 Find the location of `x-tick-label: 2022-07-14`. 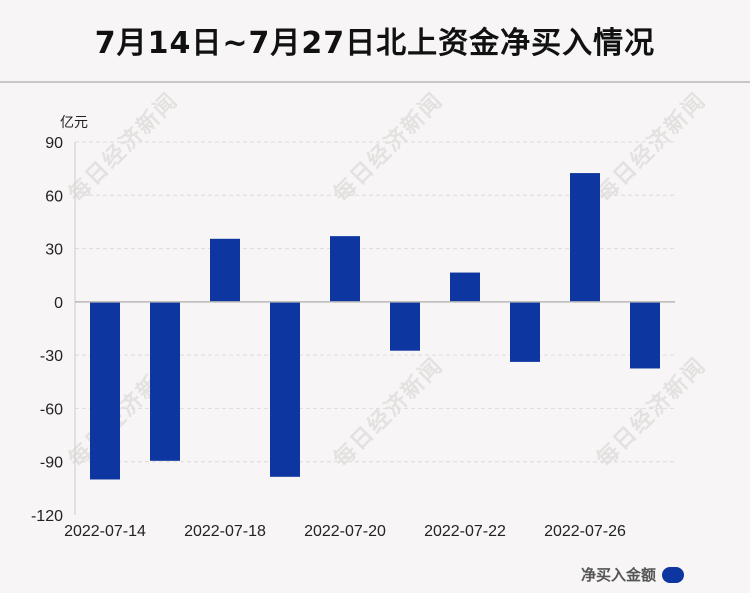

x-tick-label: 2022-07-14 is located at coordinates (105, 531).